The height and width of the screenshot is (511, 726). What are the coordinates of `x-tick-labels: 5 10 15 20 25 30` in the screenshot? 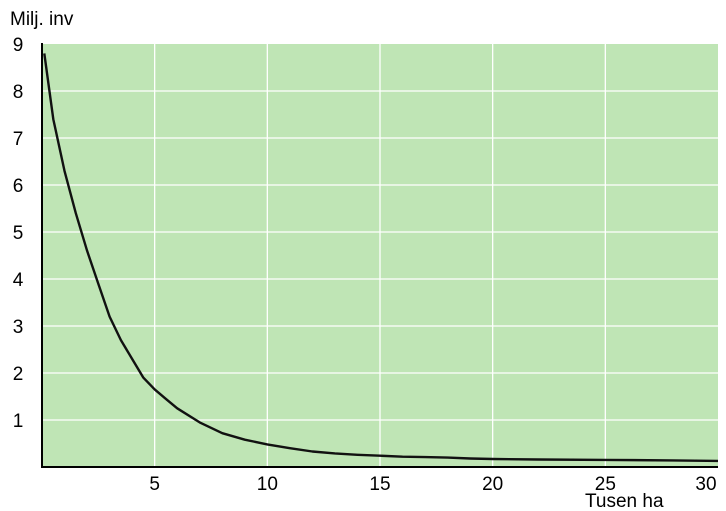 It's located at (432, 484).